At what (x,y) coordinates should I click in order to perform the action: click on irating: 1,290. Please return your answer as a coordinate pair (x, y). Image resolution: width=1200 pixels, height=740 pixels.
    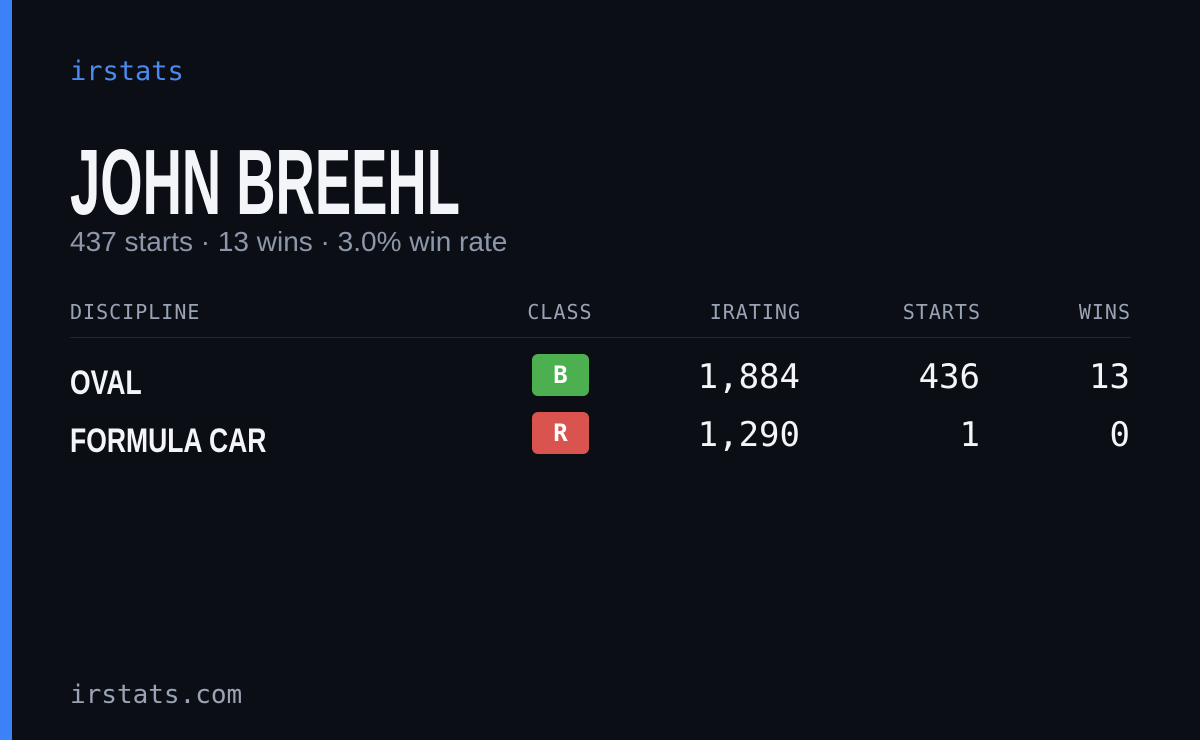
    Looking at the image, I should click on (748, 435).